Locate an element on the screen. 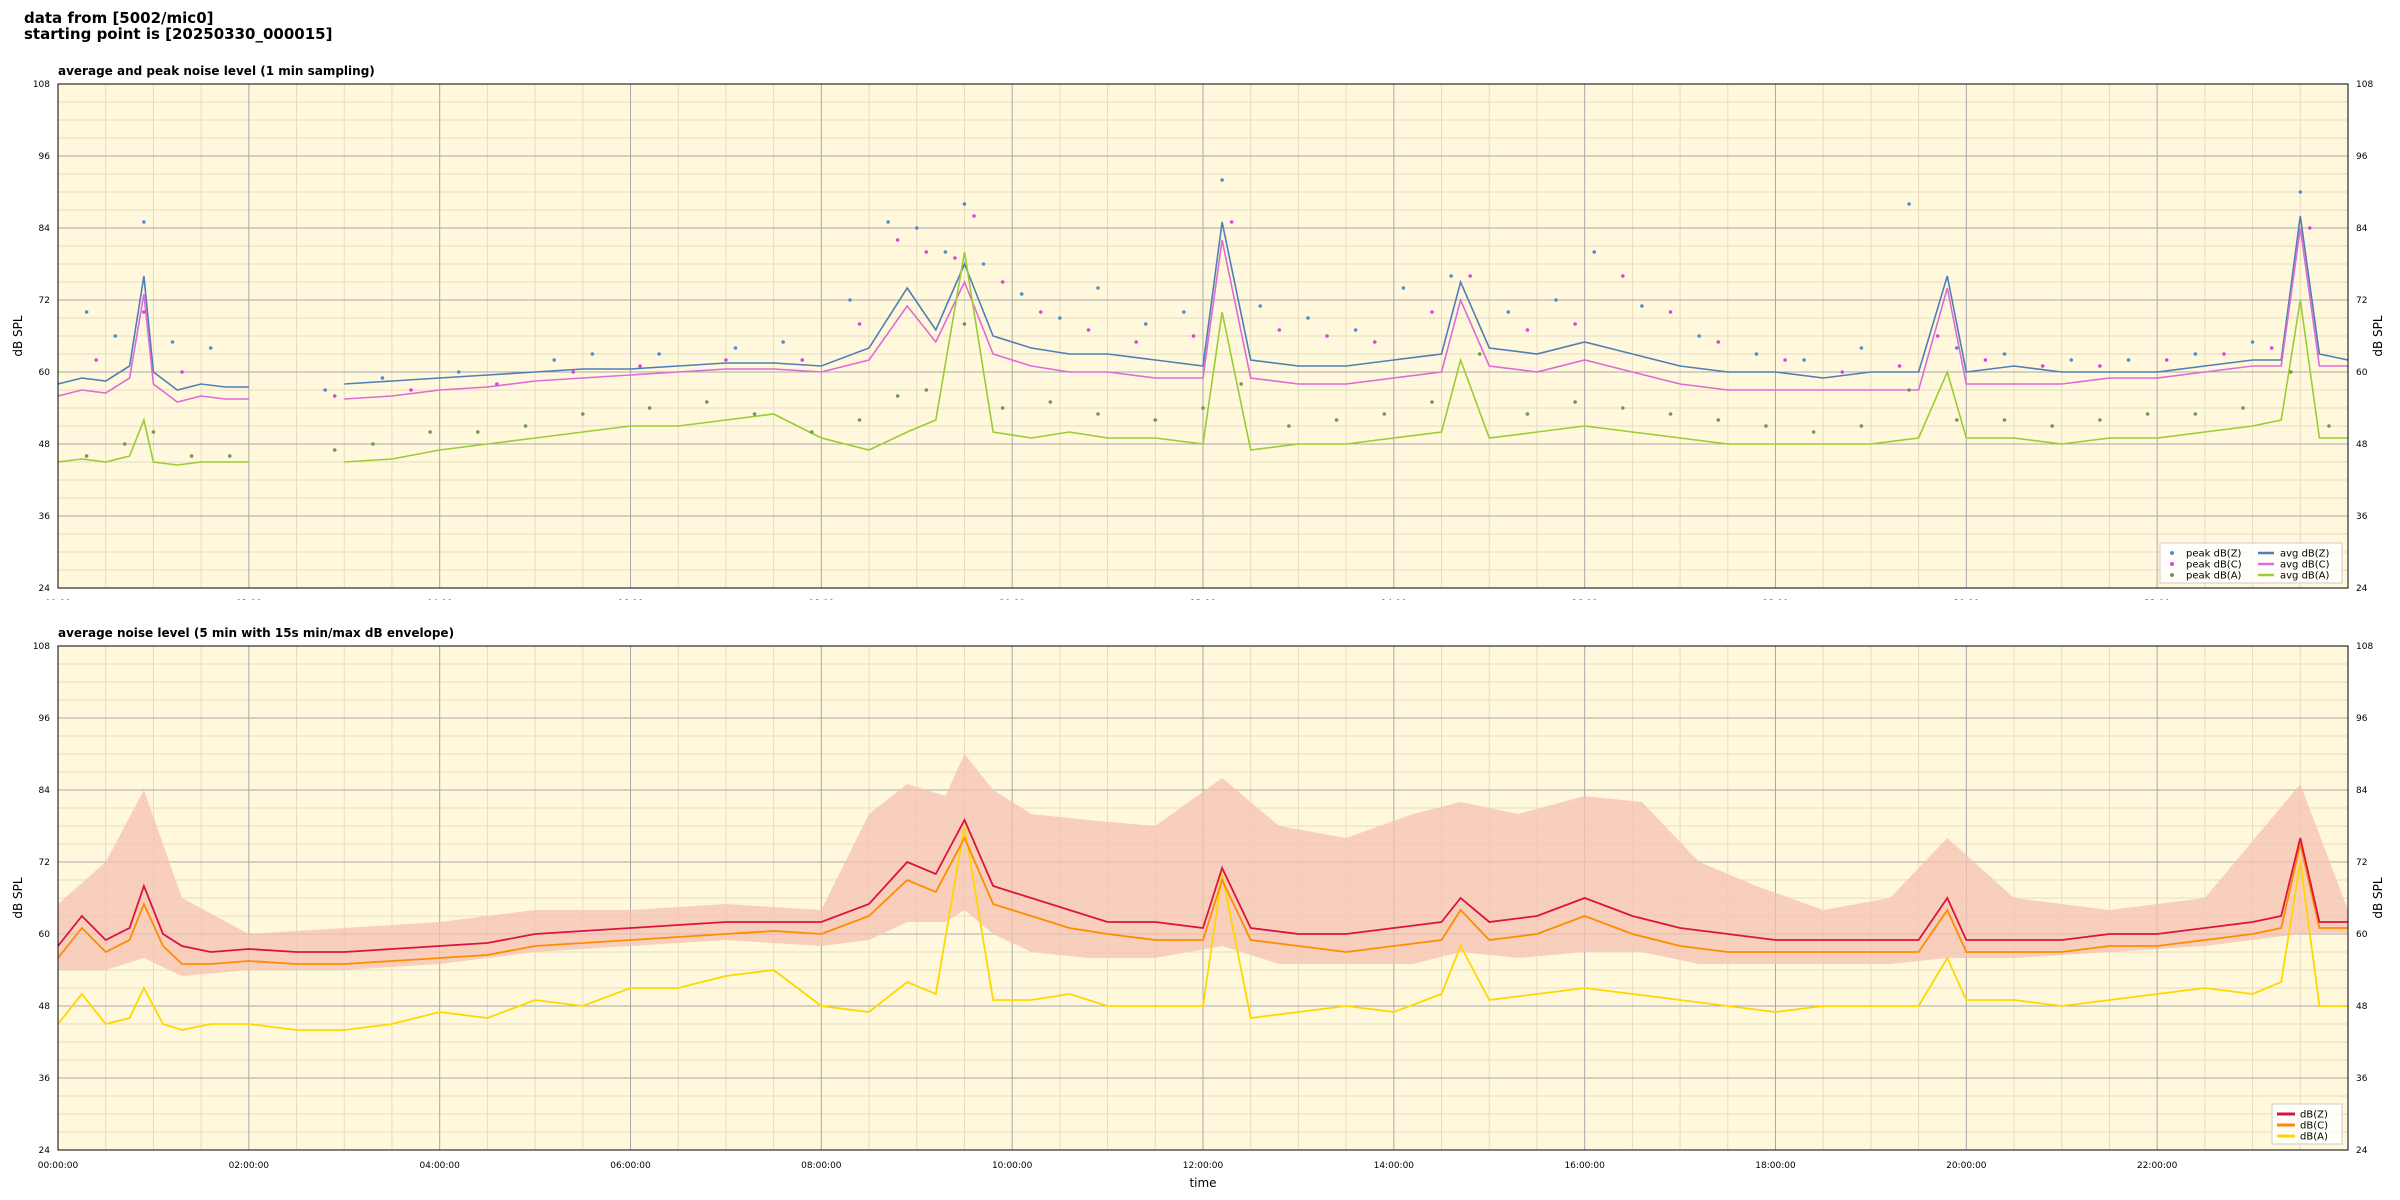  x-tick-label: 12:00 is located at coordinates (1203, 599).